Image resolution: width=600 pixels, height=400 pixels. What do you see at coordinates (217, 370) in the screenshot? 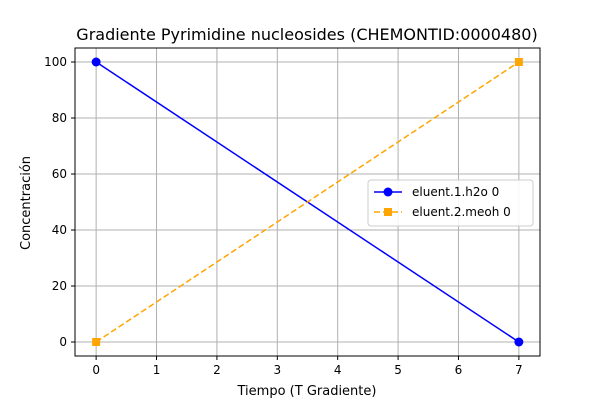
I see `x-tick-label: 2` at bounding box center [217, 370].